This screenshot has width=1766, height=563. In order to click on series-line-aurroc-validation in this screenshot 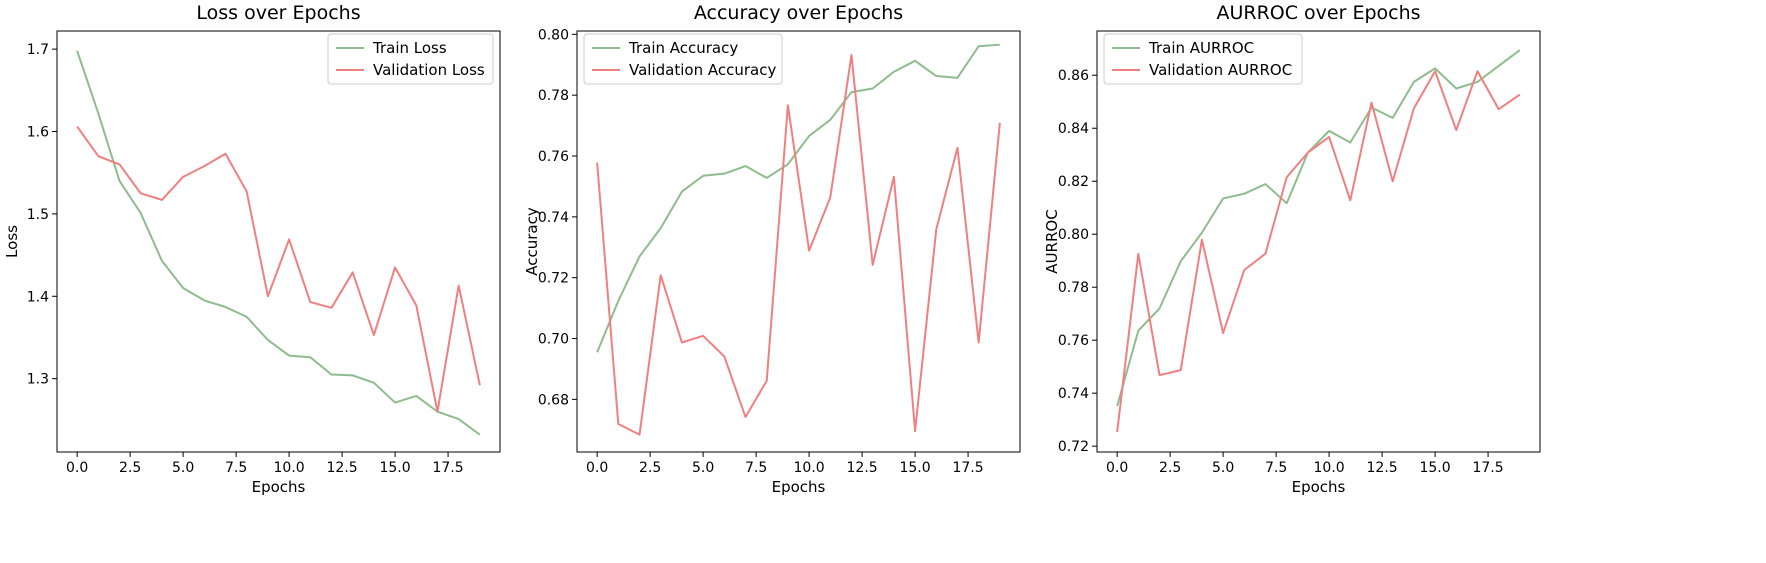, I will do `click(1318, 251)`.